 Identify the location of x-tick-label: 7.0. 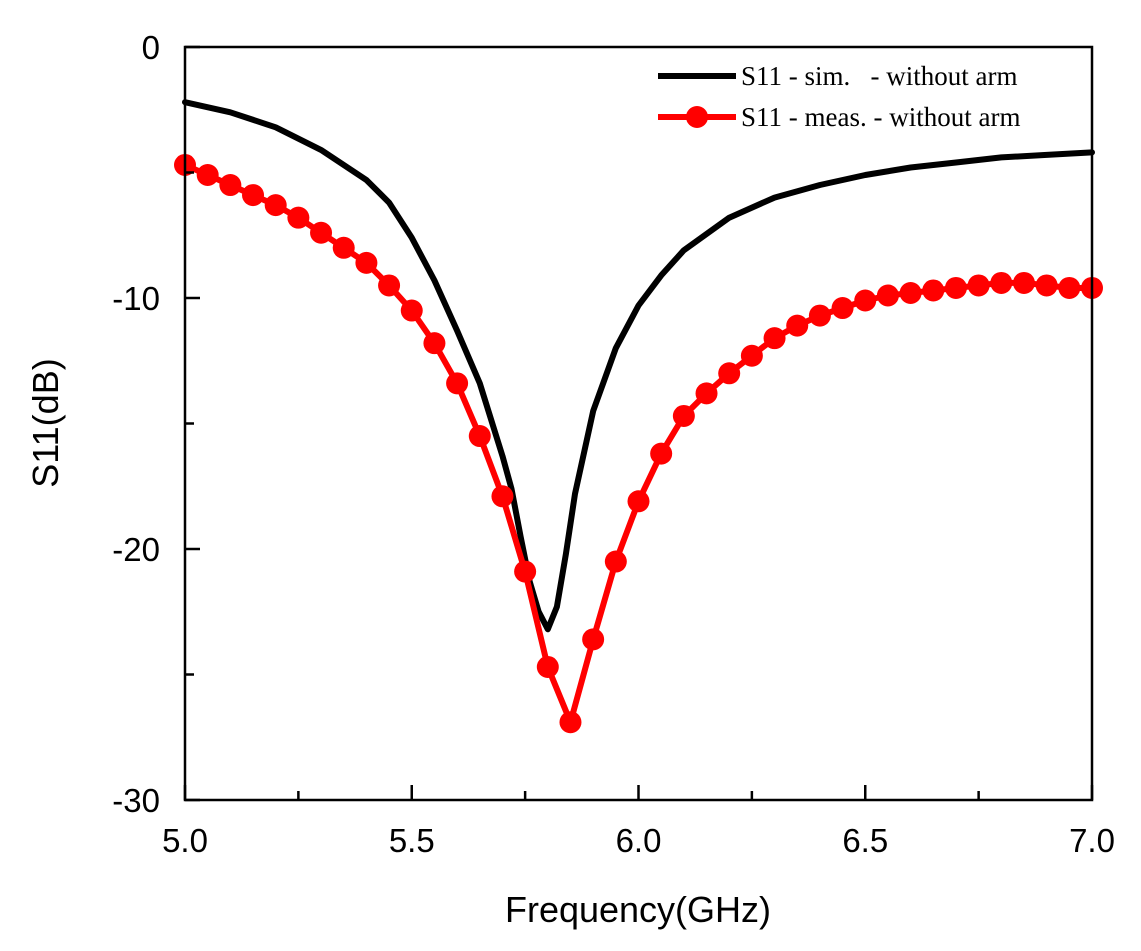
(1092, 840).